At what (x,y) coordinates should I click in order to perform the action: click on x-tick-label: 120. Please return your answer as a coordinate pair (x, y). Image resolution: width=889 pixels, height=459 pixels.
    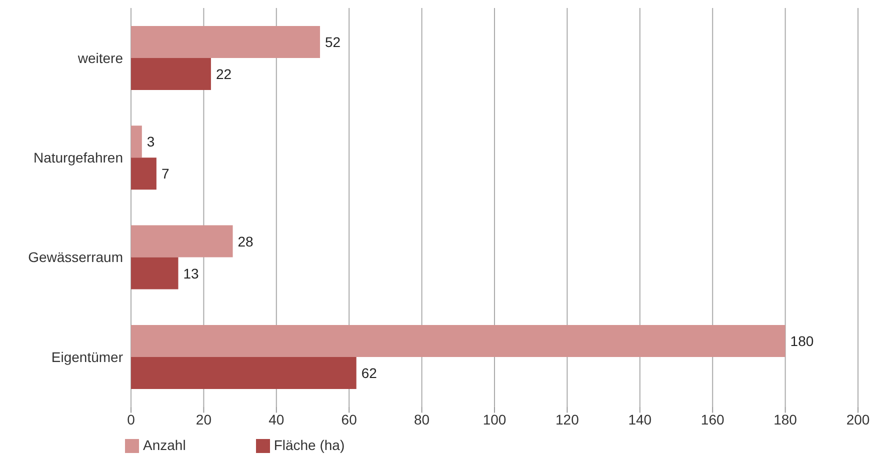
    Looking at the image, I should click on (568, 420).